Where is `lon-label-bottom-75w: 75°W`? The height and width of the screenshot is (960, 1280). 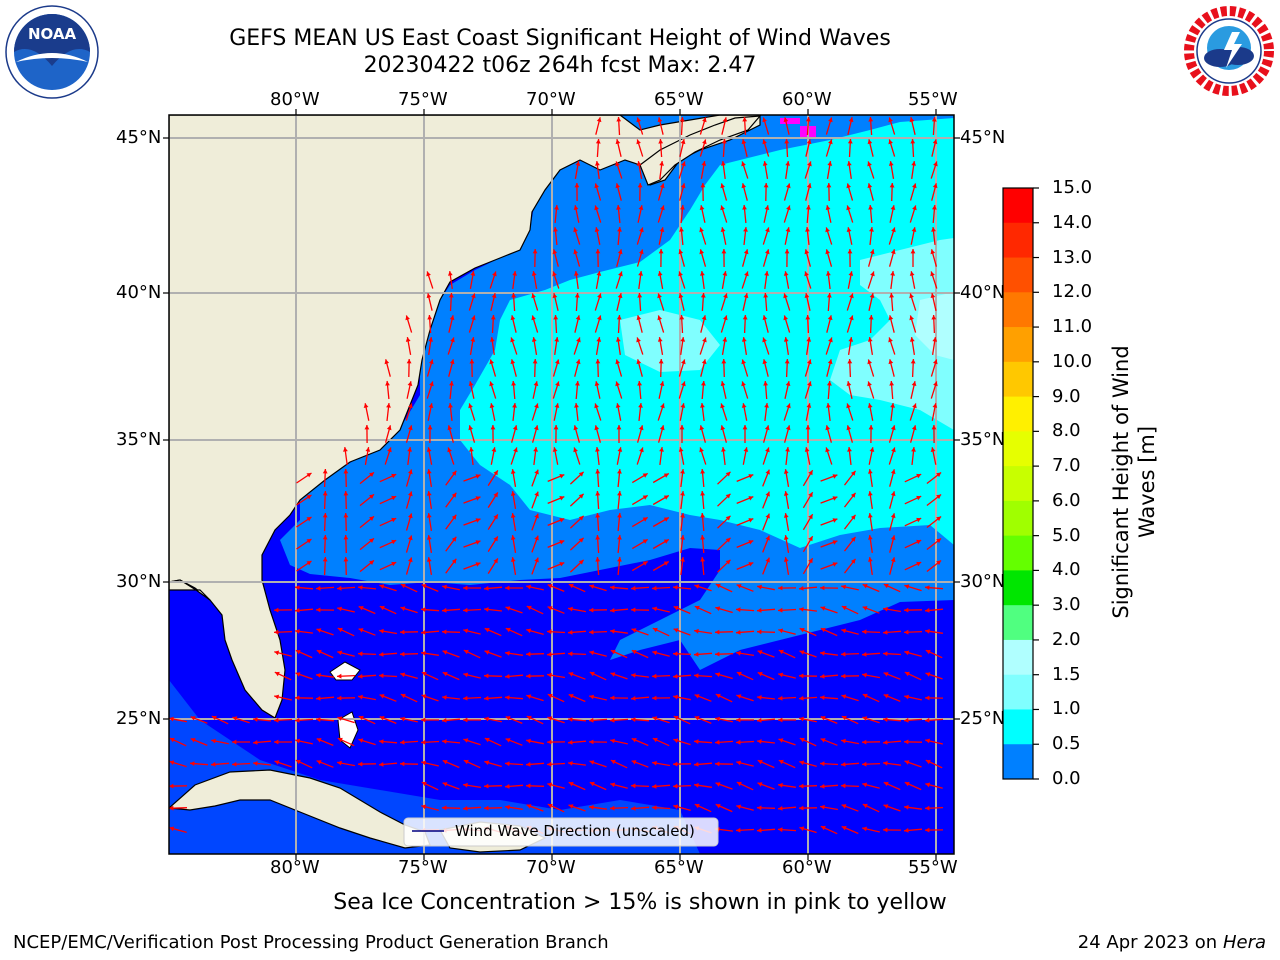 lon-label-bottom-75w: 75°W is located at coordinates (423, 867).